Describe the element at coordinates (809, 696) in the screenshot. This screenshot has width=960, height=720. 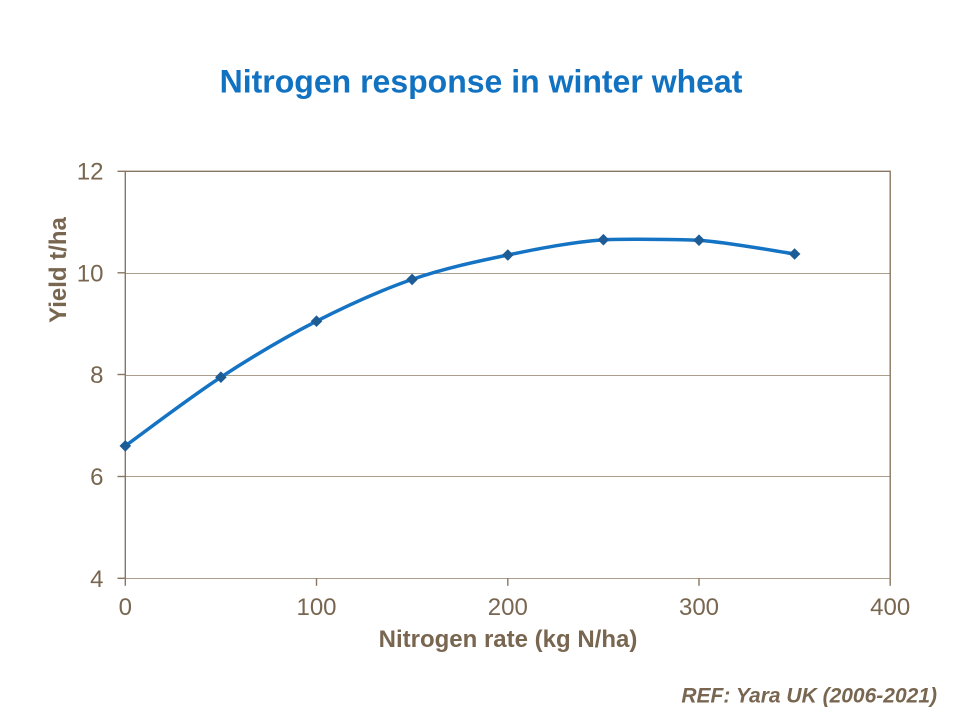
I see `svg-text: REF: Yara UK (2006-2021)` at that location.